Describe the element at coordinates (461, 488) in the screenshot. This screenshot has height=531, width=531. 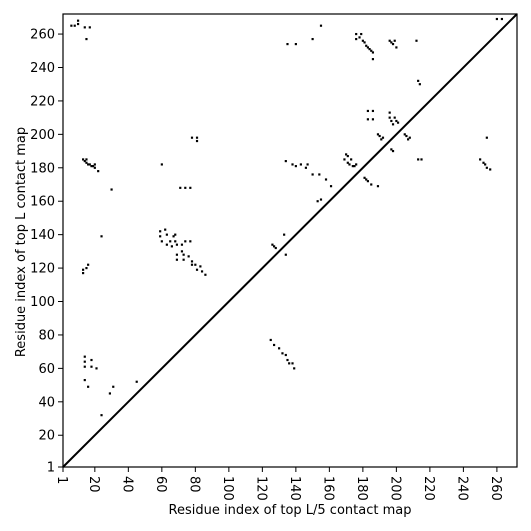
I see `x-tick-label: 240` at that location.